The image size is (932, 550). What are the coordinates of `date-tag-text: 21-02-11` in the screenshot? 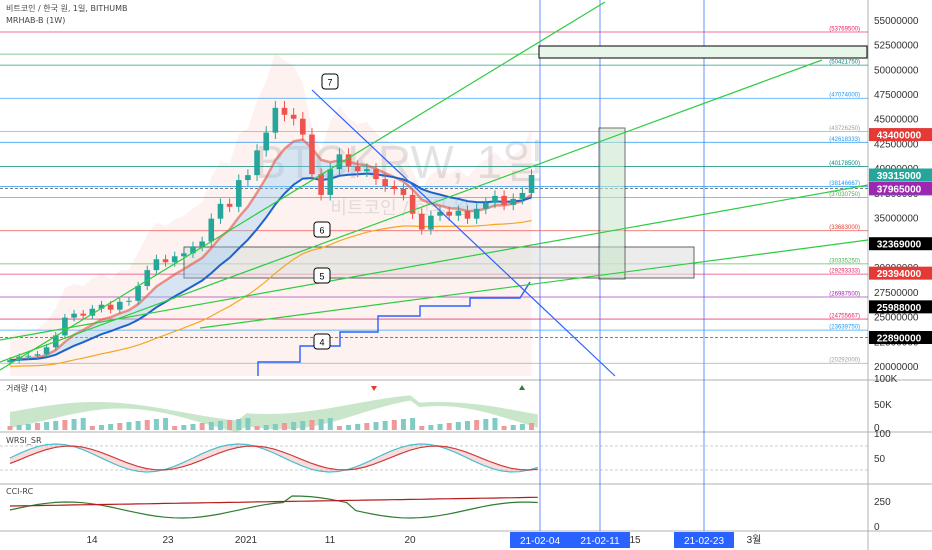 It's located at (600, 541).